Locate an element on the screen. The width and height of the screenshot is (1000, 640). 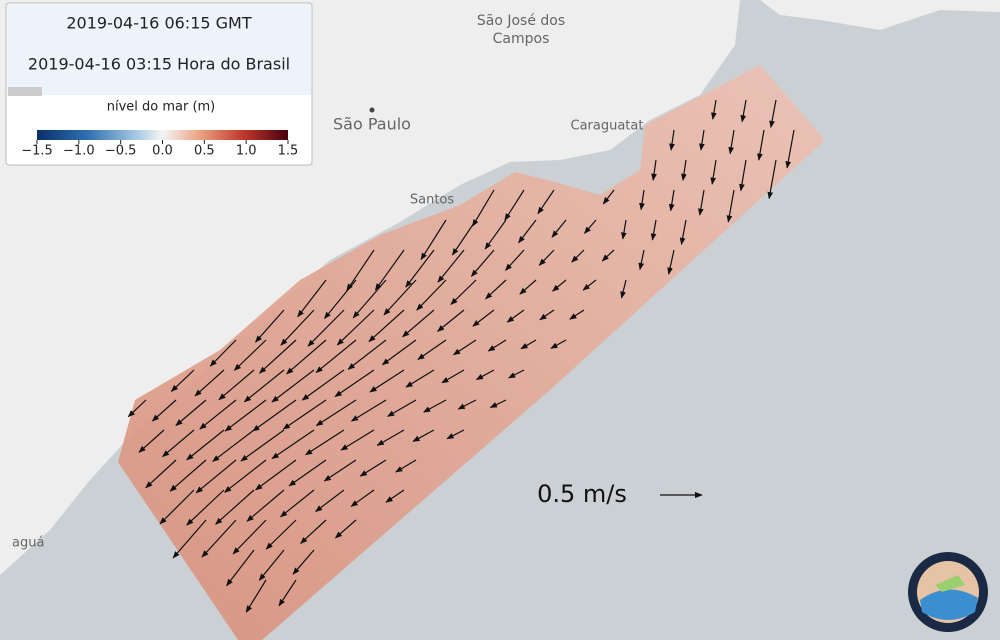
colorbar-tick-label: 0.5 is located at coordinates (204, 151).